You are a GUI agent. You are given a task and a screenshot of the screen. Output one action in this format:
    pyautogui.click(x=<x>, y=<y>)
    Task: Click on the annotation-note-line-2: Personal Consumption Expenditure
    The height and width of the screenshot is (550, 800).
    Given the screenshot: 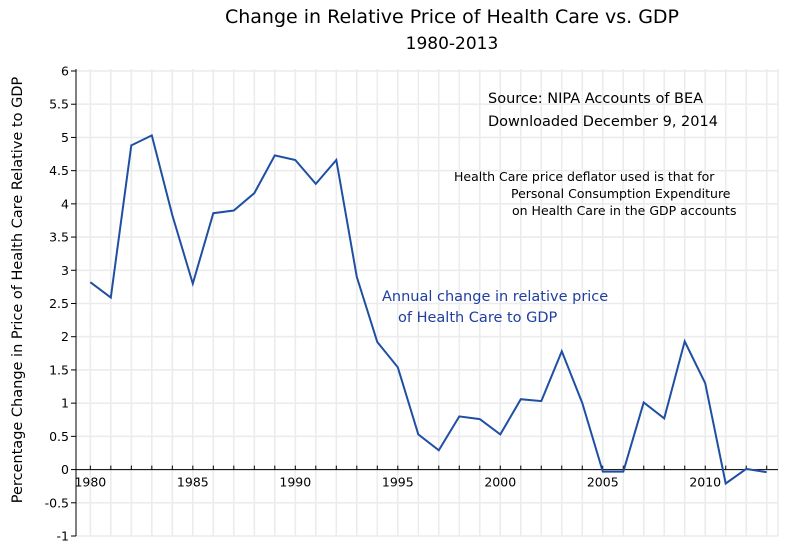 What is the action you would take?
    pyautogui.click(x=621, y=193)
    